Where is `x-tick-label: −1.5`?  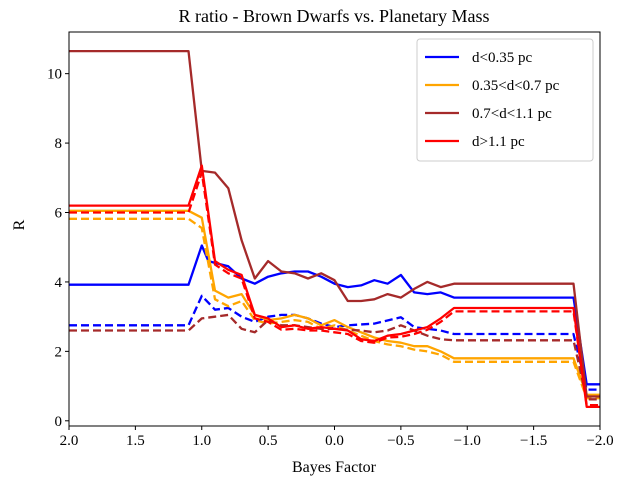
x-tick-label: −1.5 is located at coordinates (533, 441).